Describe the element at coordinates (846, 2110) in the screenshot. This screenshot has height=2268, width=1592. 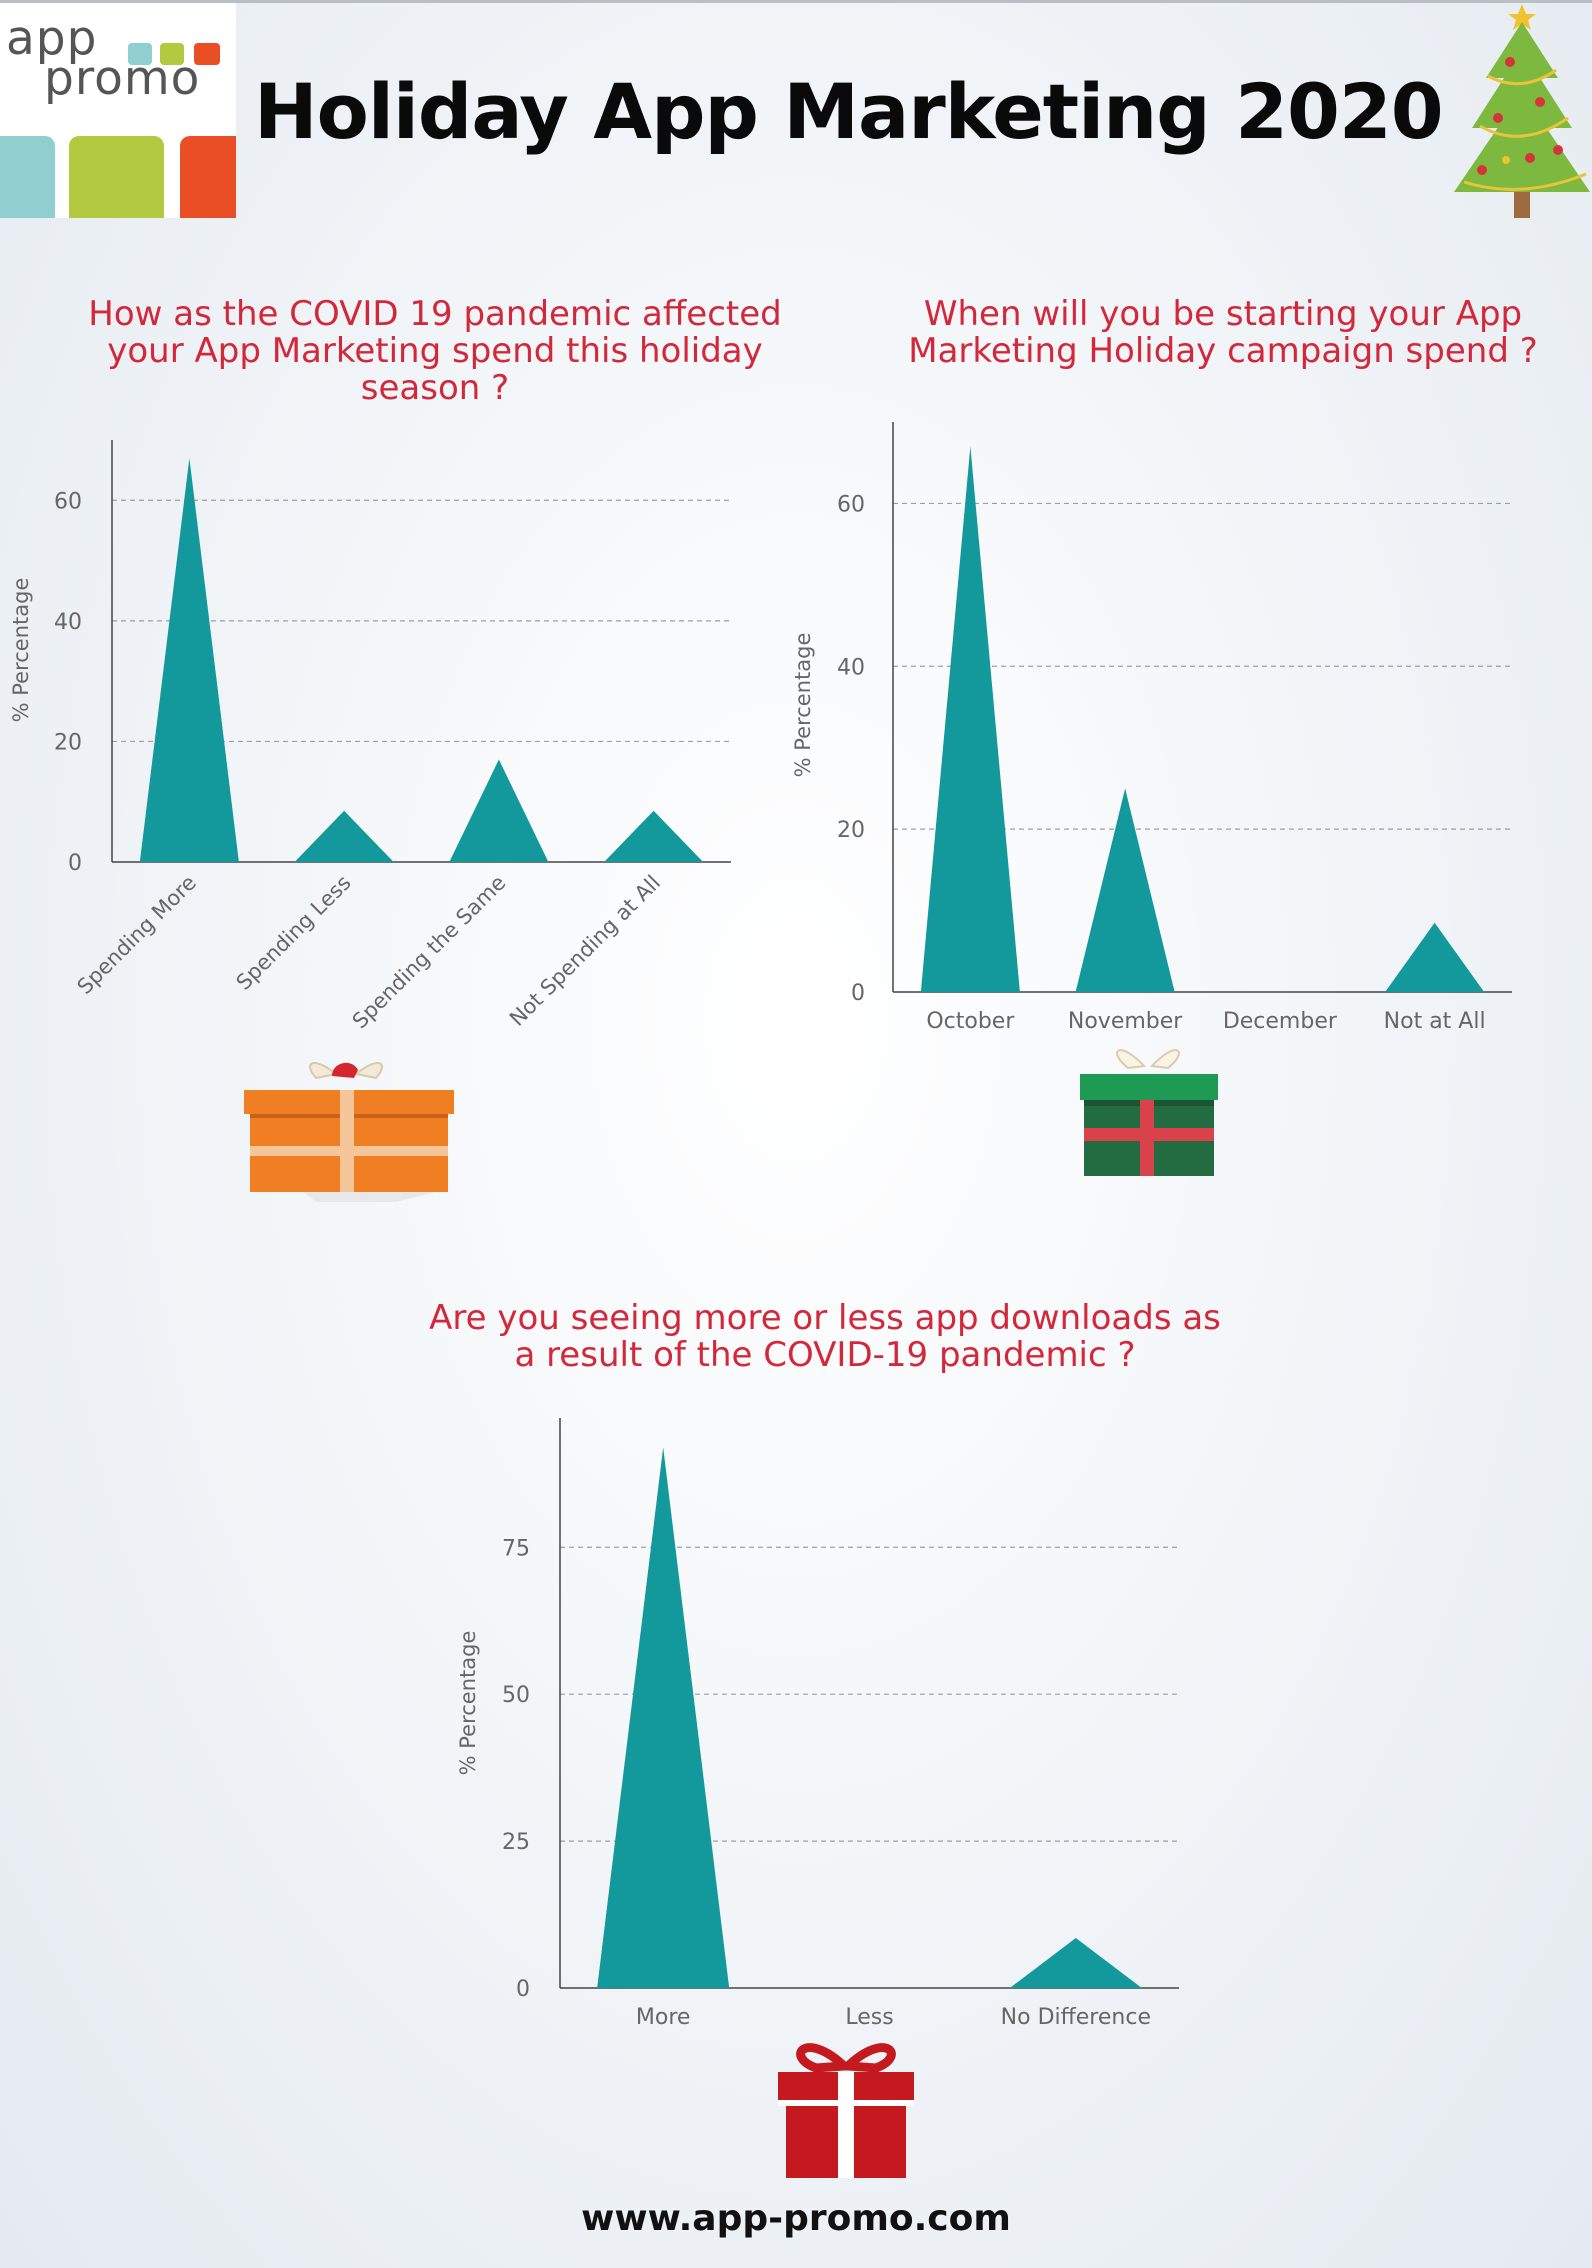
I see `red-gift-icon` at that location.